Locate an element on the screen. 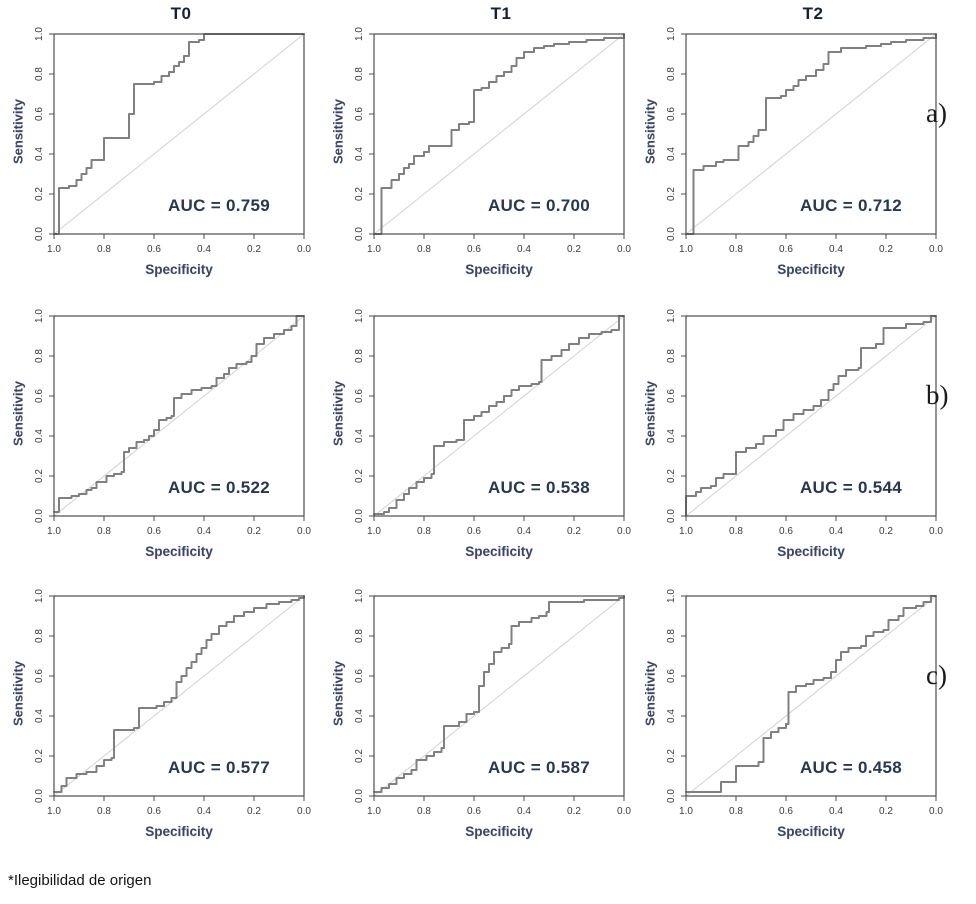 This screenshot has height=904, width=976. row-label-a: a) is located at coordinates (936, 113).